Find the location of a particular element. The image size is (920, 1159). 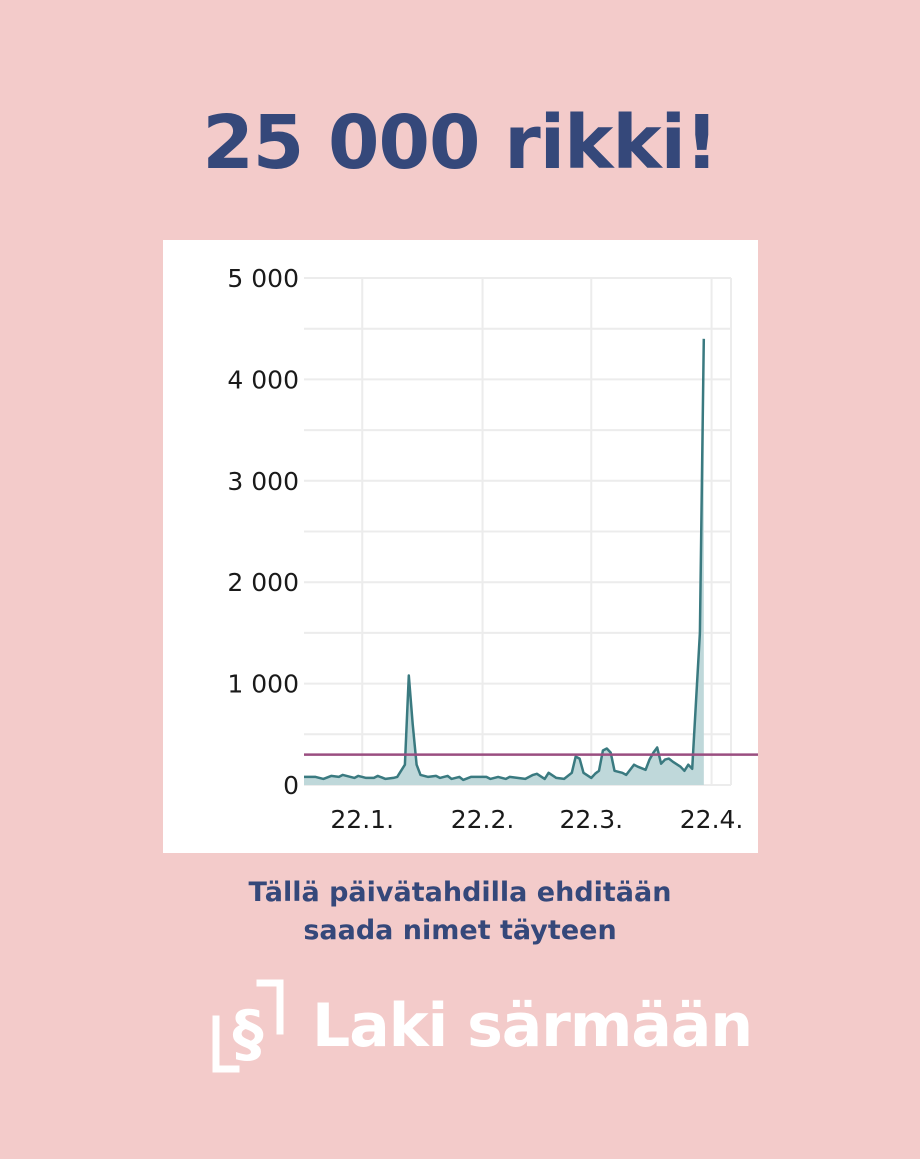

section-sign-glyph: § is located at coordinates (248, 1033).